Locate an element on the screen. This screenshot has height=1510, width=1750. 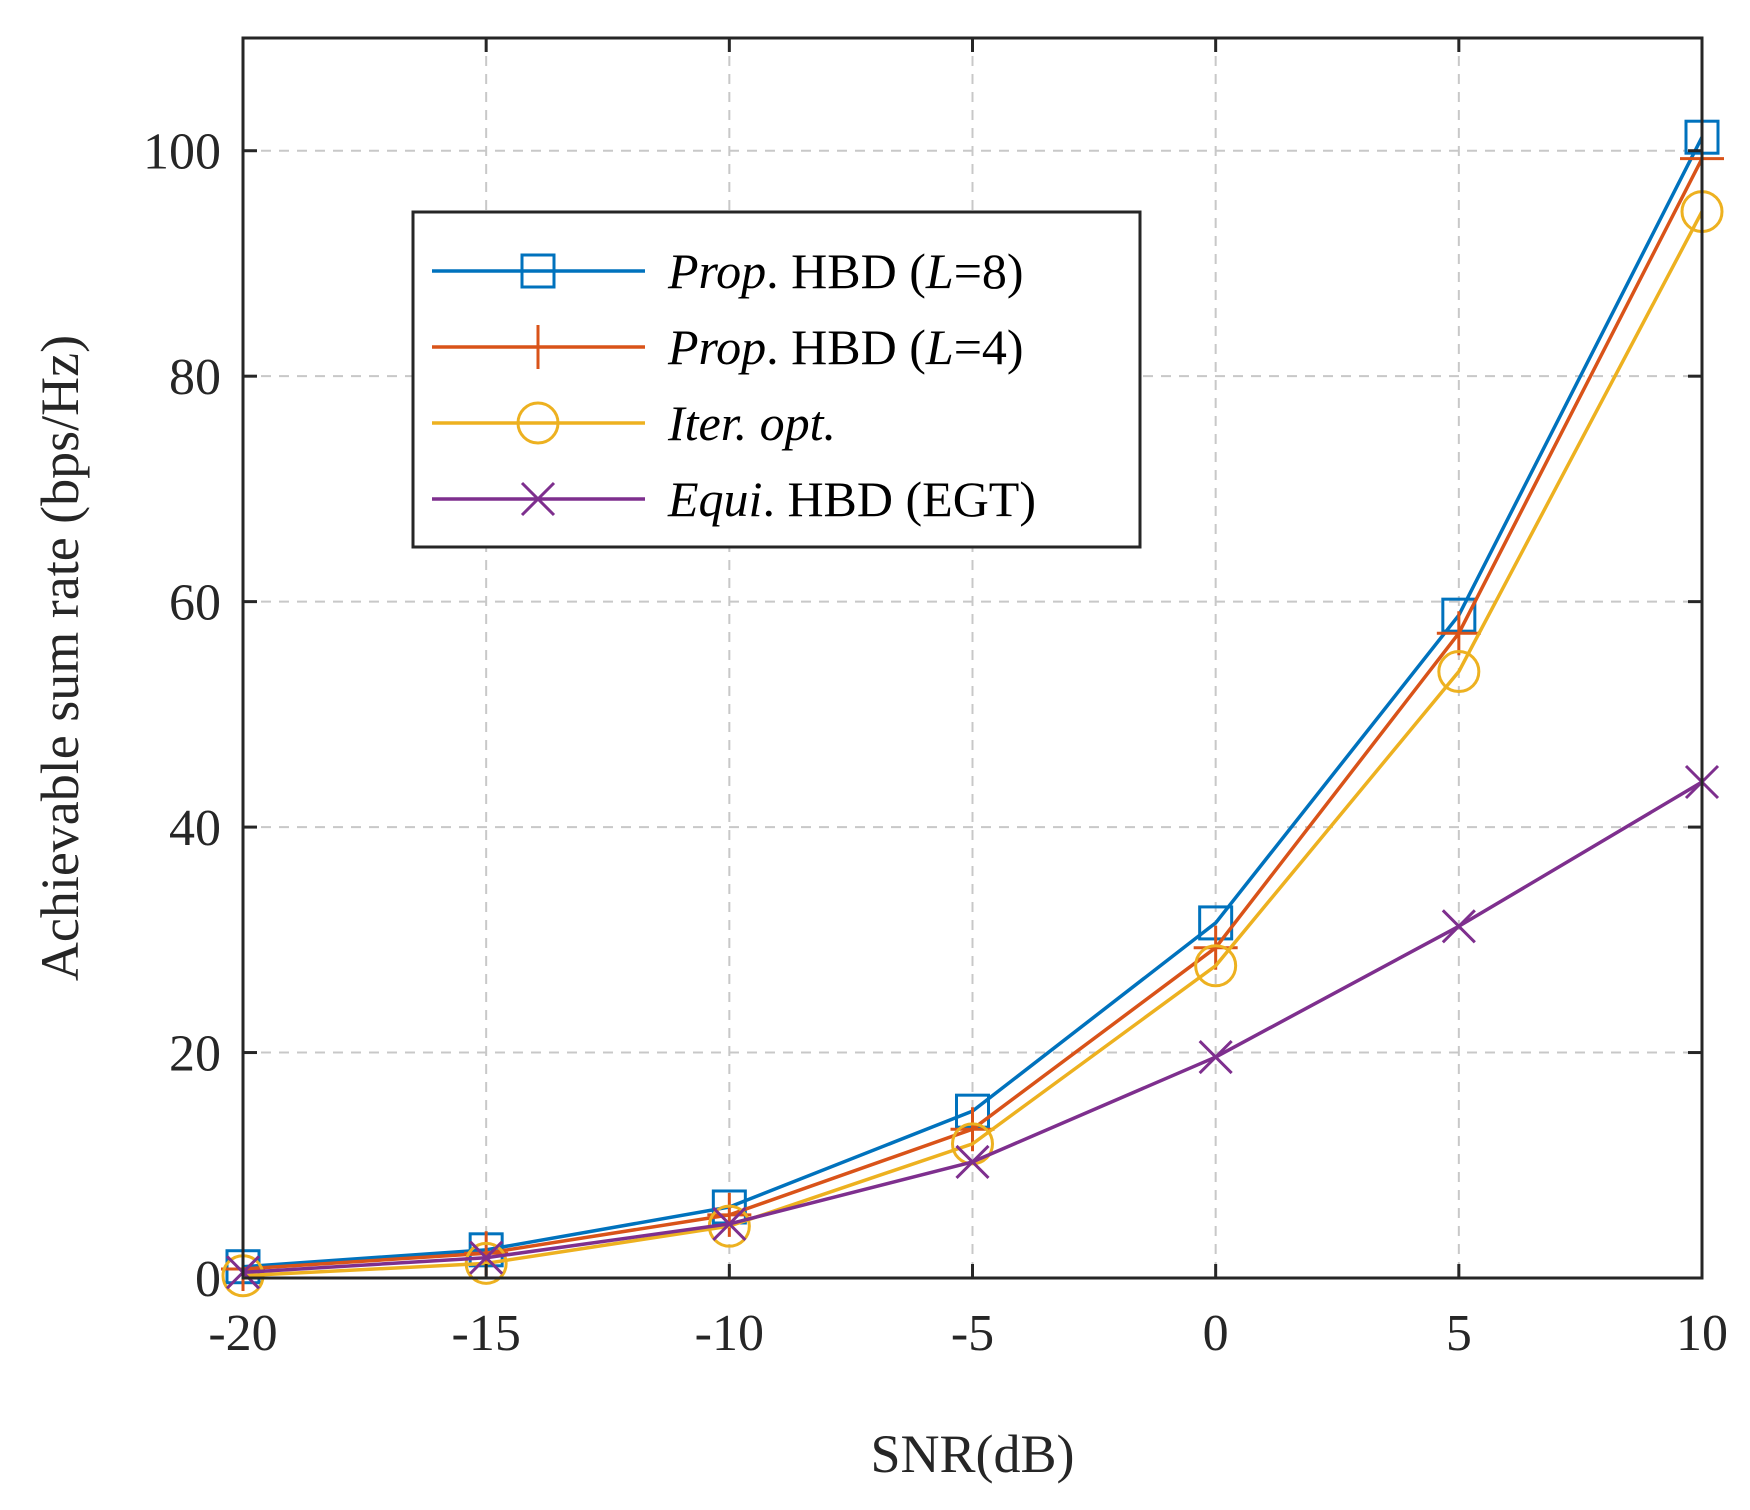
x-tick-label: -10 is located at coordinates (729, 1333).